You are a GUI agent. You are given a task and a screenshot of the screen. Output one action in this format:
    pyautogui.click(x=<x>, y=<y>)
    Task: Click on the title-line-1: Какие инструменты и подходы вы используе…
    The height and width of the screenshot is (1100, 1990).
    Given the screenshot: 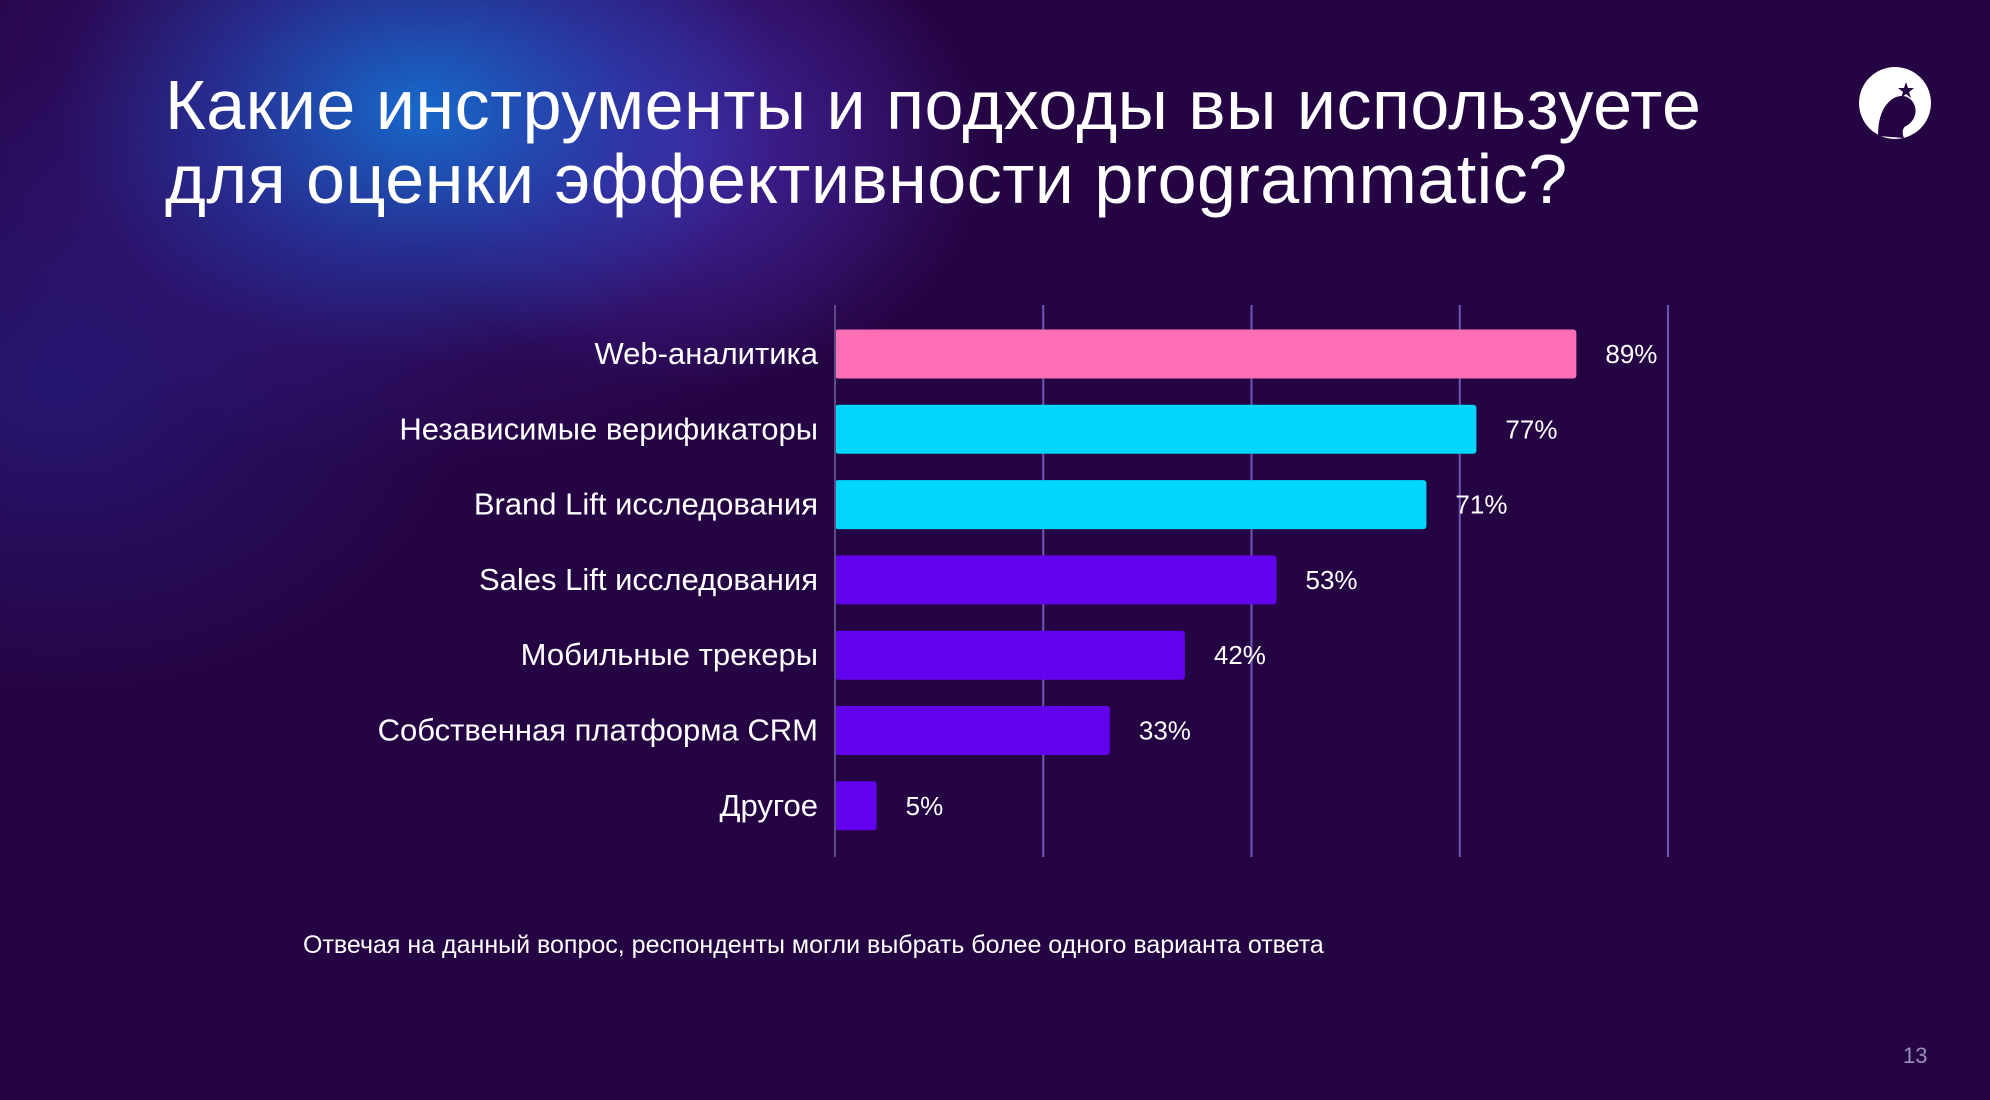 What is the action you would take?
    pyautogui.click(x=933, y=105)
    